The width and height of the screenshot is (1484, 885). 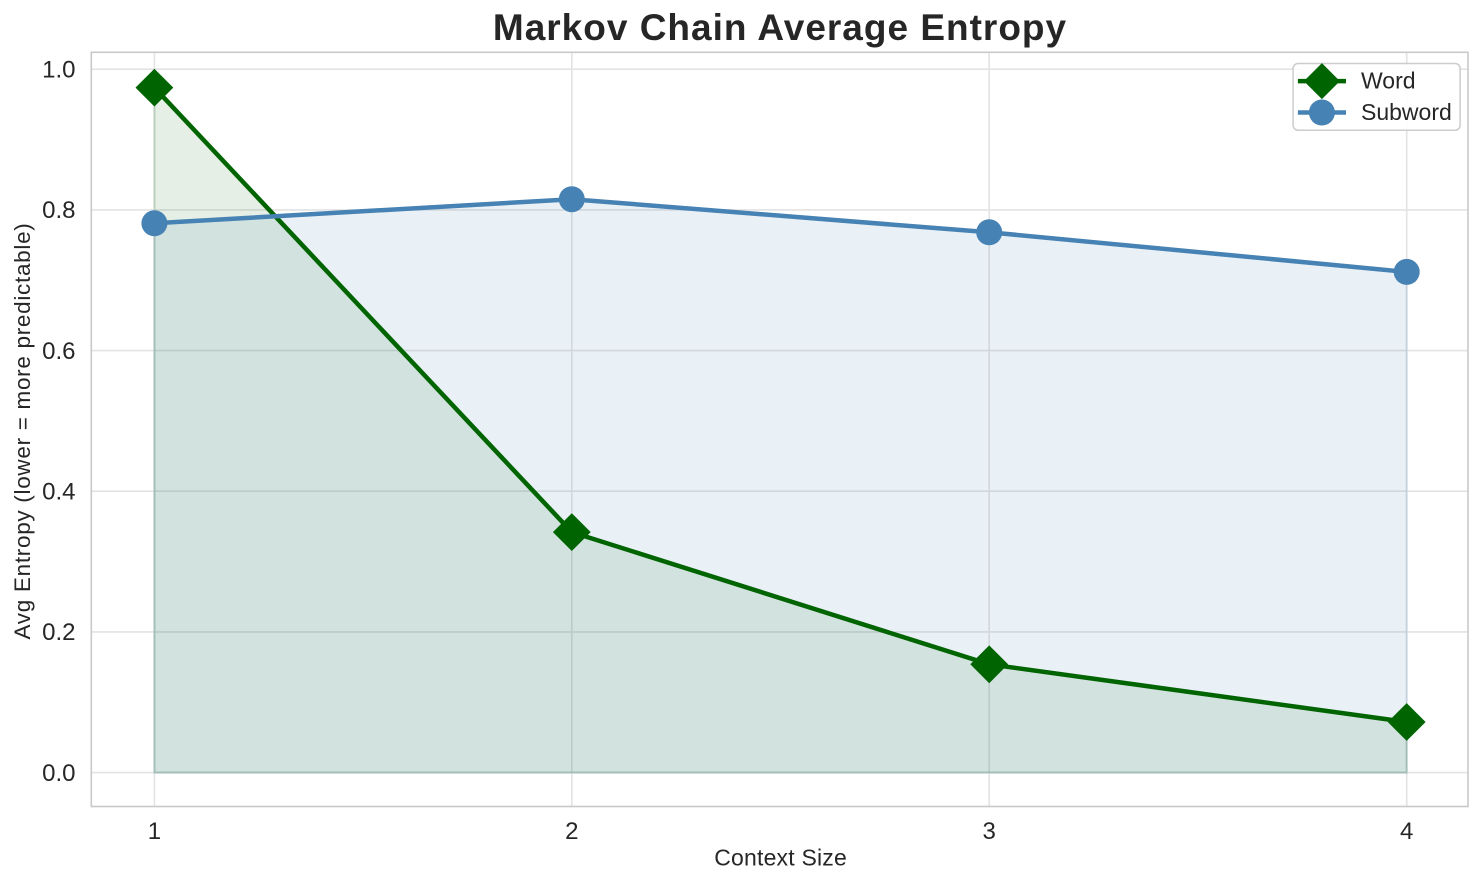 What do you see at coordinates (1388, 81) in the screenshot?
I see `svg-text: Word` at bounding box center [1388, 81].